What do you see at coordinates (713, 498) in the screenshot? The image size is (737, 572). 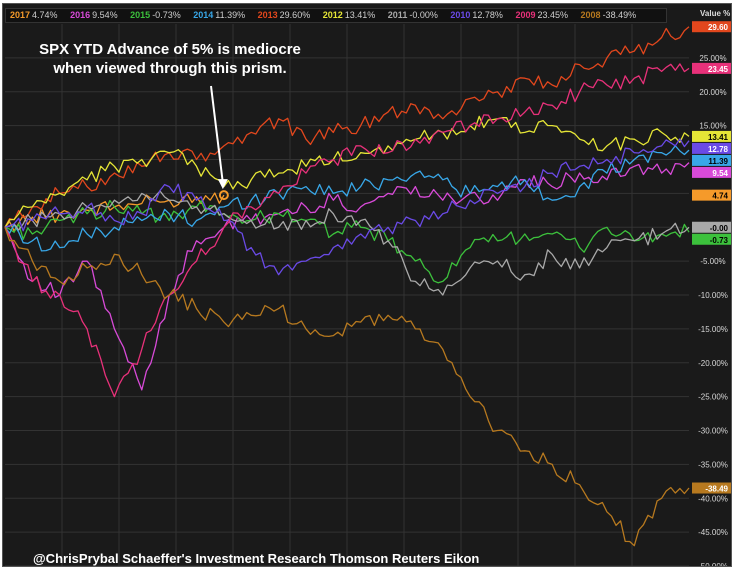 I see `y-tick-label: -40.00%` at bounding box center [713, 498].